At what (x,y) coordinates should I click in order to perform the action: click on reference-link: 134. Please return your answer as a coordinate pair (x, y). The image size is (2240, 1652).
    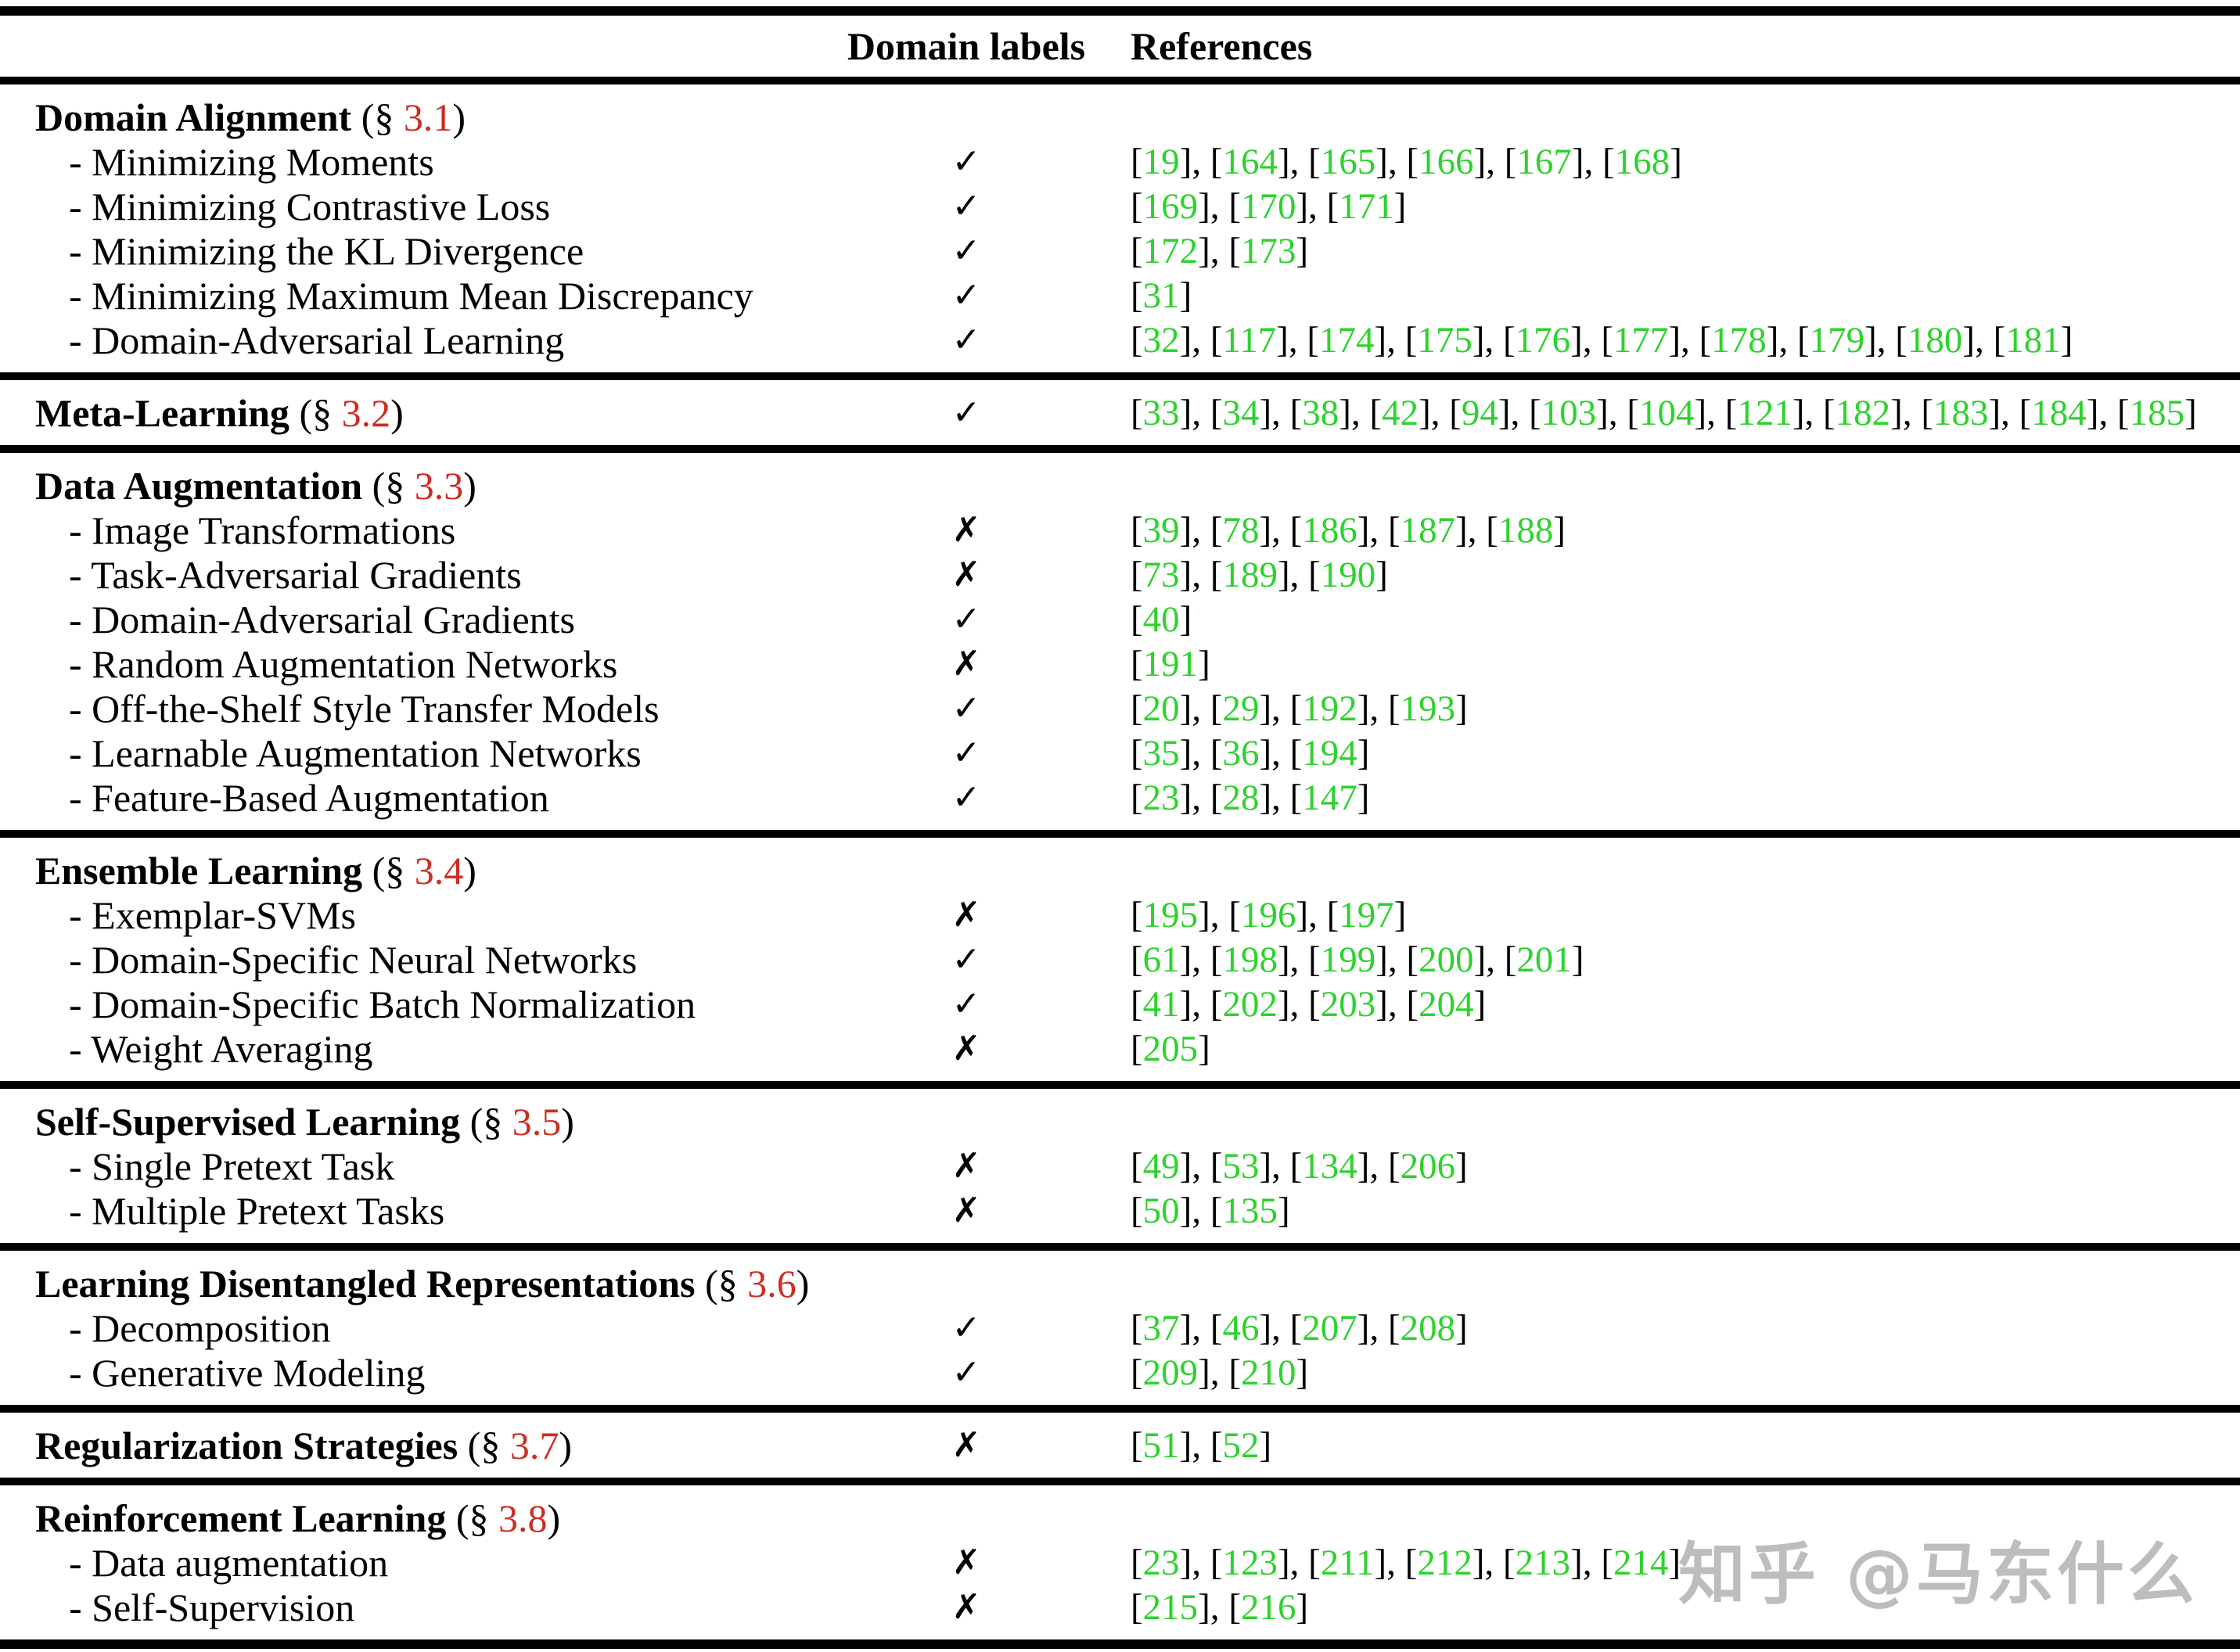
    Looking at the image, I should click on (1329, 1166).